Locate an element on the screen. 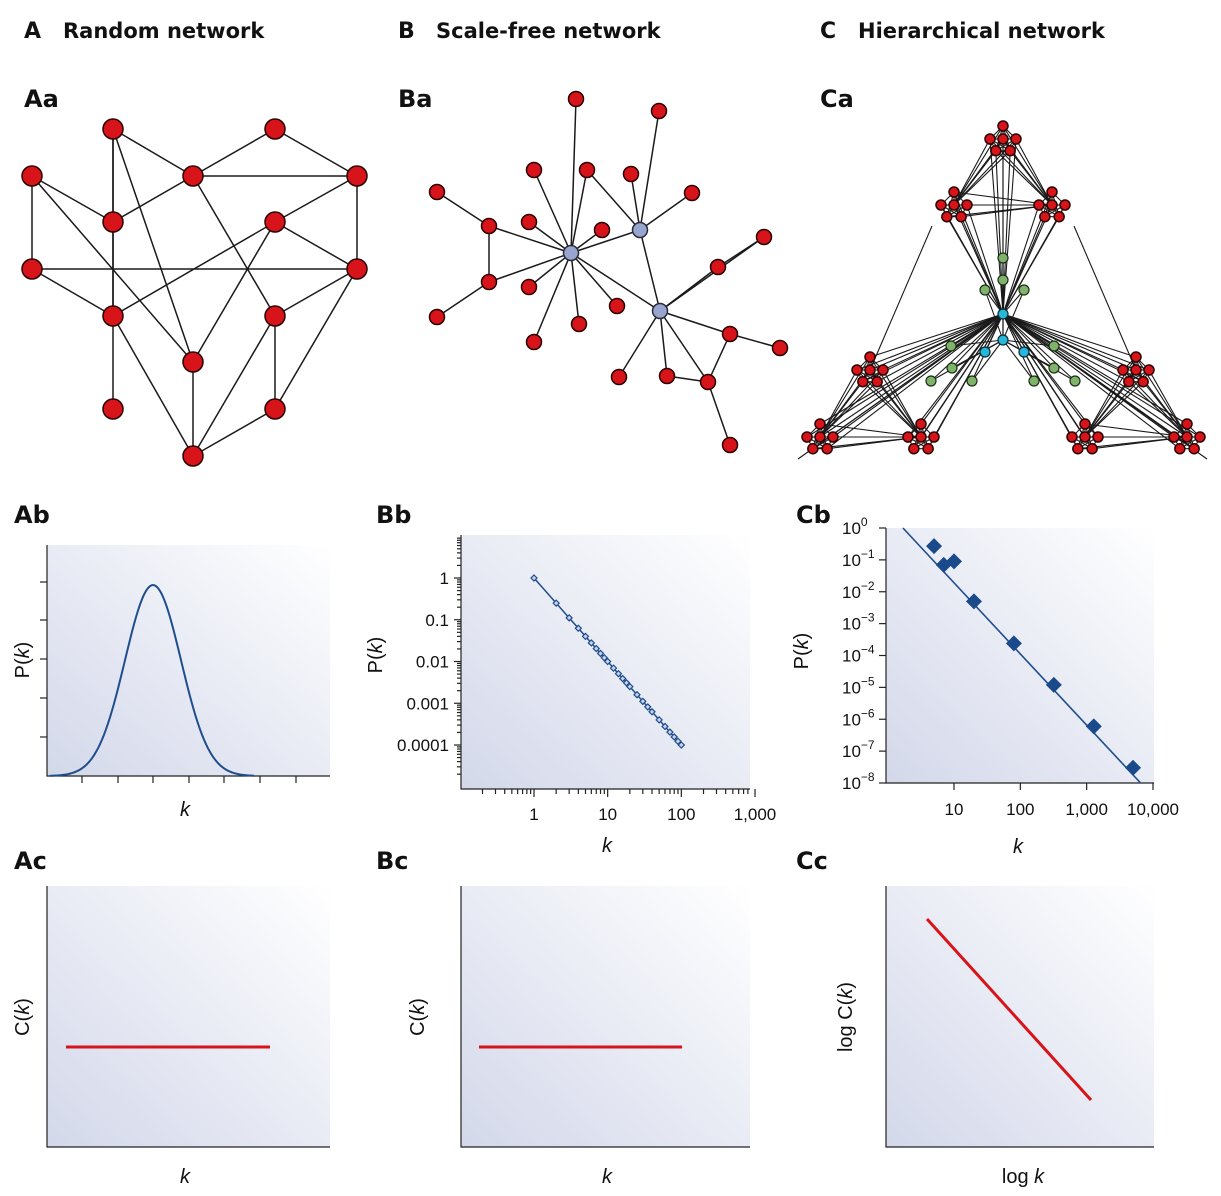 This screenshot has height=1196, width=1221. x-tick-label: 1 is located at coordinates (533, 814).